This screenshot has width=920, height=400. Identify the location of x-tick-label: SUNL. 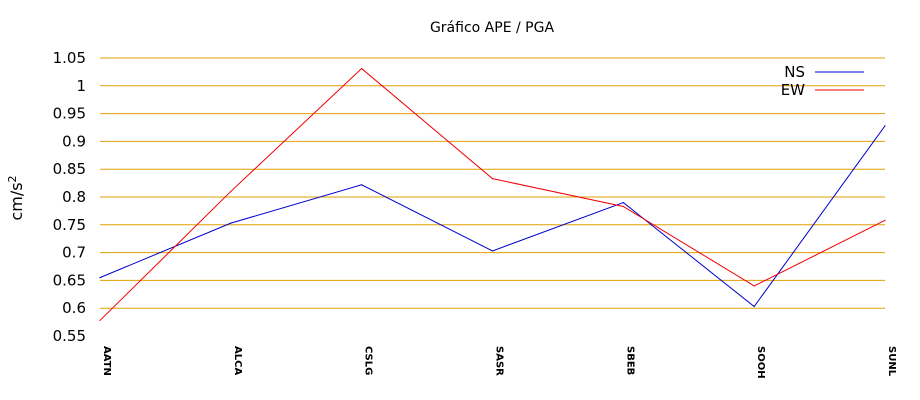
(891, 361).